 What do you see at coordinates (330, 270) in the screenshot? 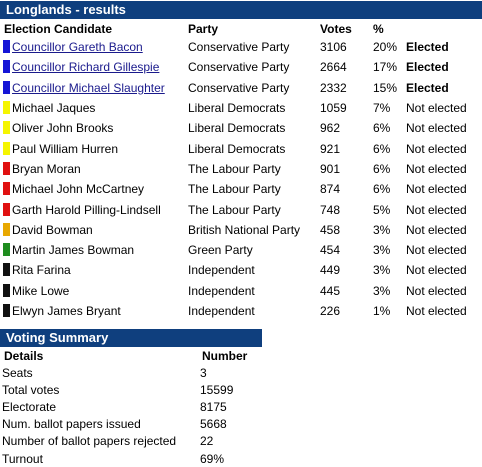
I see `votes-cell: 449` at bounding box center [330, 270].